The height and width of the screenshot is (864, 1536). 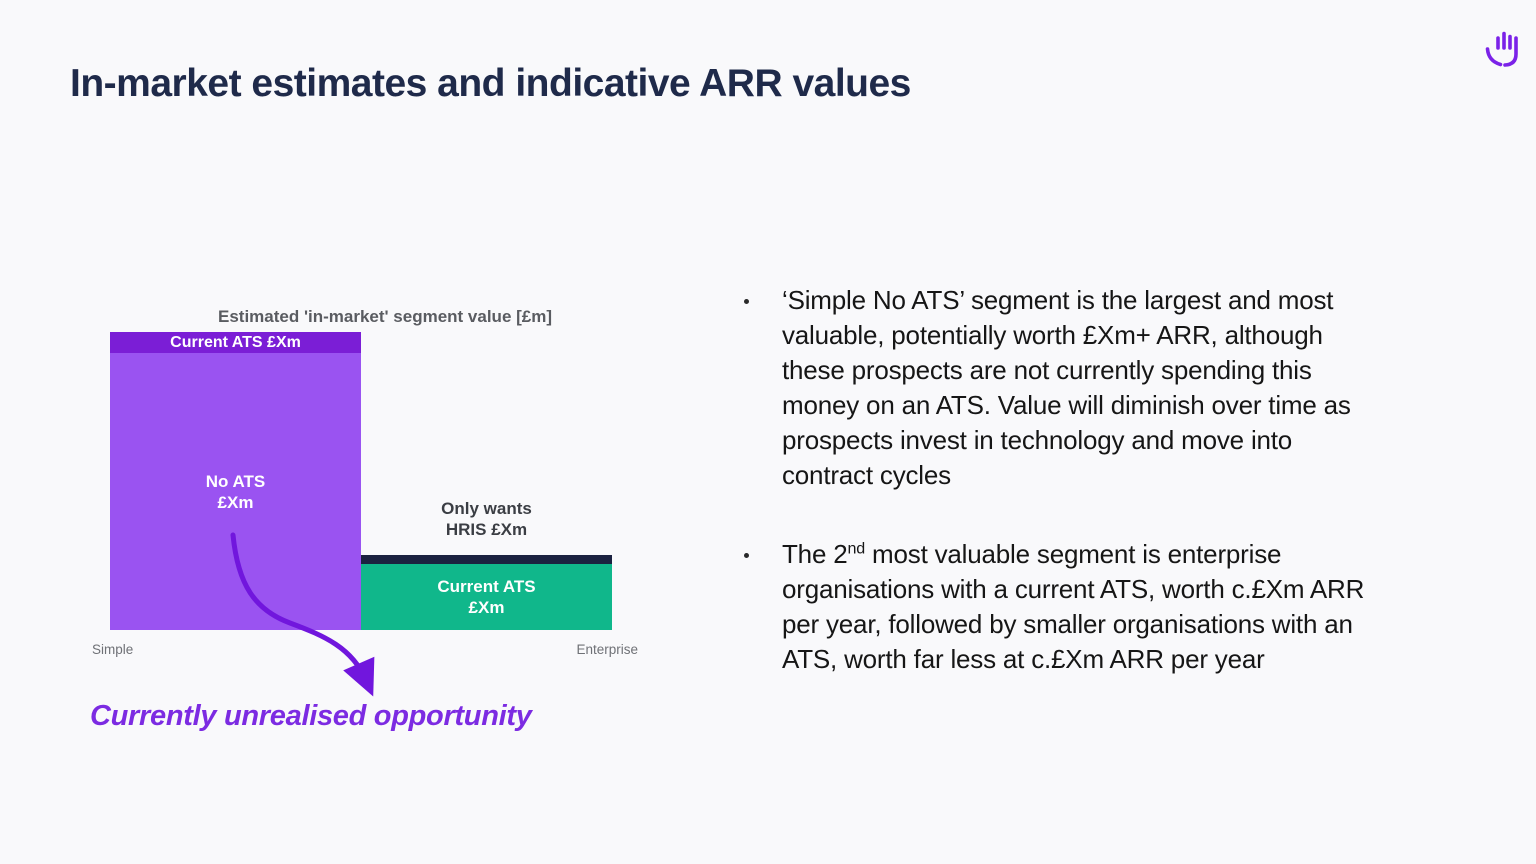 I want to click on hand-logo-icon, so click(x=1501, y=49).